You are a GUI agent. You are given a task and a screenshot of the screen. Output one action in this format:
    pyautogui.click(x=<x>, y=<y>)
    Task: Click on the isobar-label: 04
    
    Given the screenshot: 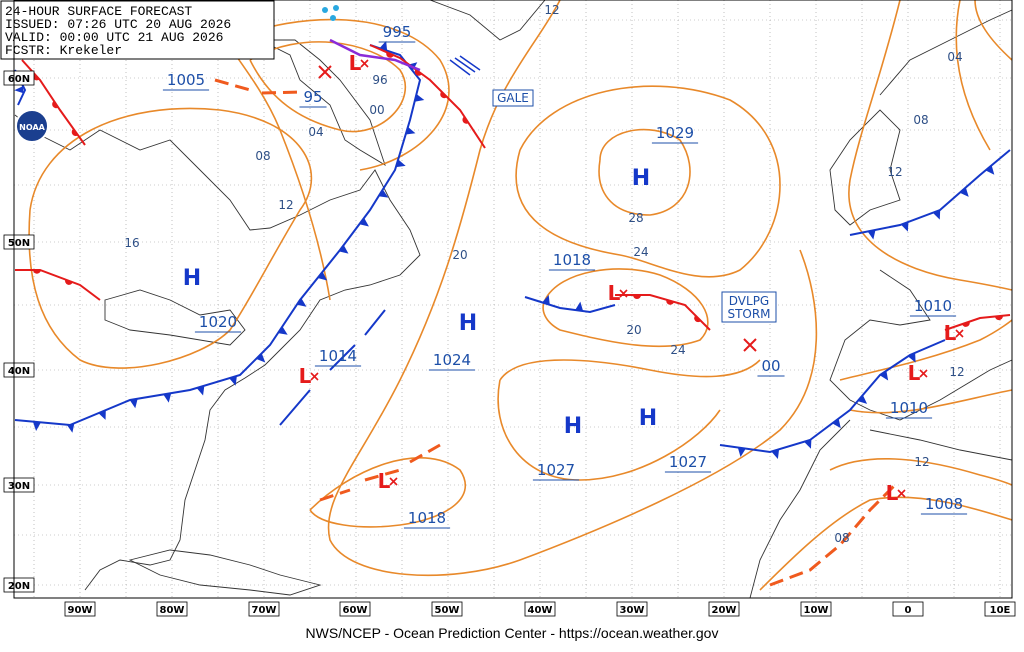 What is the action you would take?
    pyautogui.click(x=954, y=57)
    